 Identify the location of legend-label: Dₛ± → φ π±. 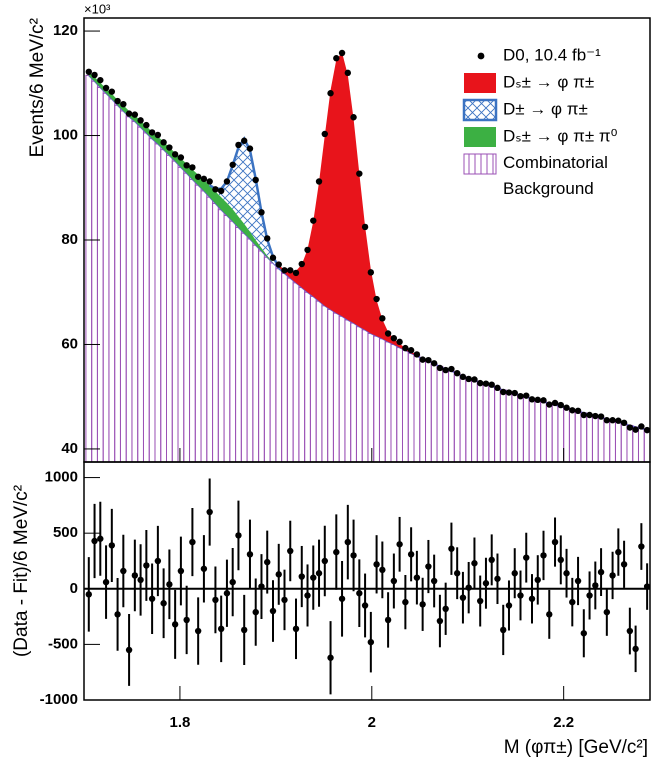
(548, 81).